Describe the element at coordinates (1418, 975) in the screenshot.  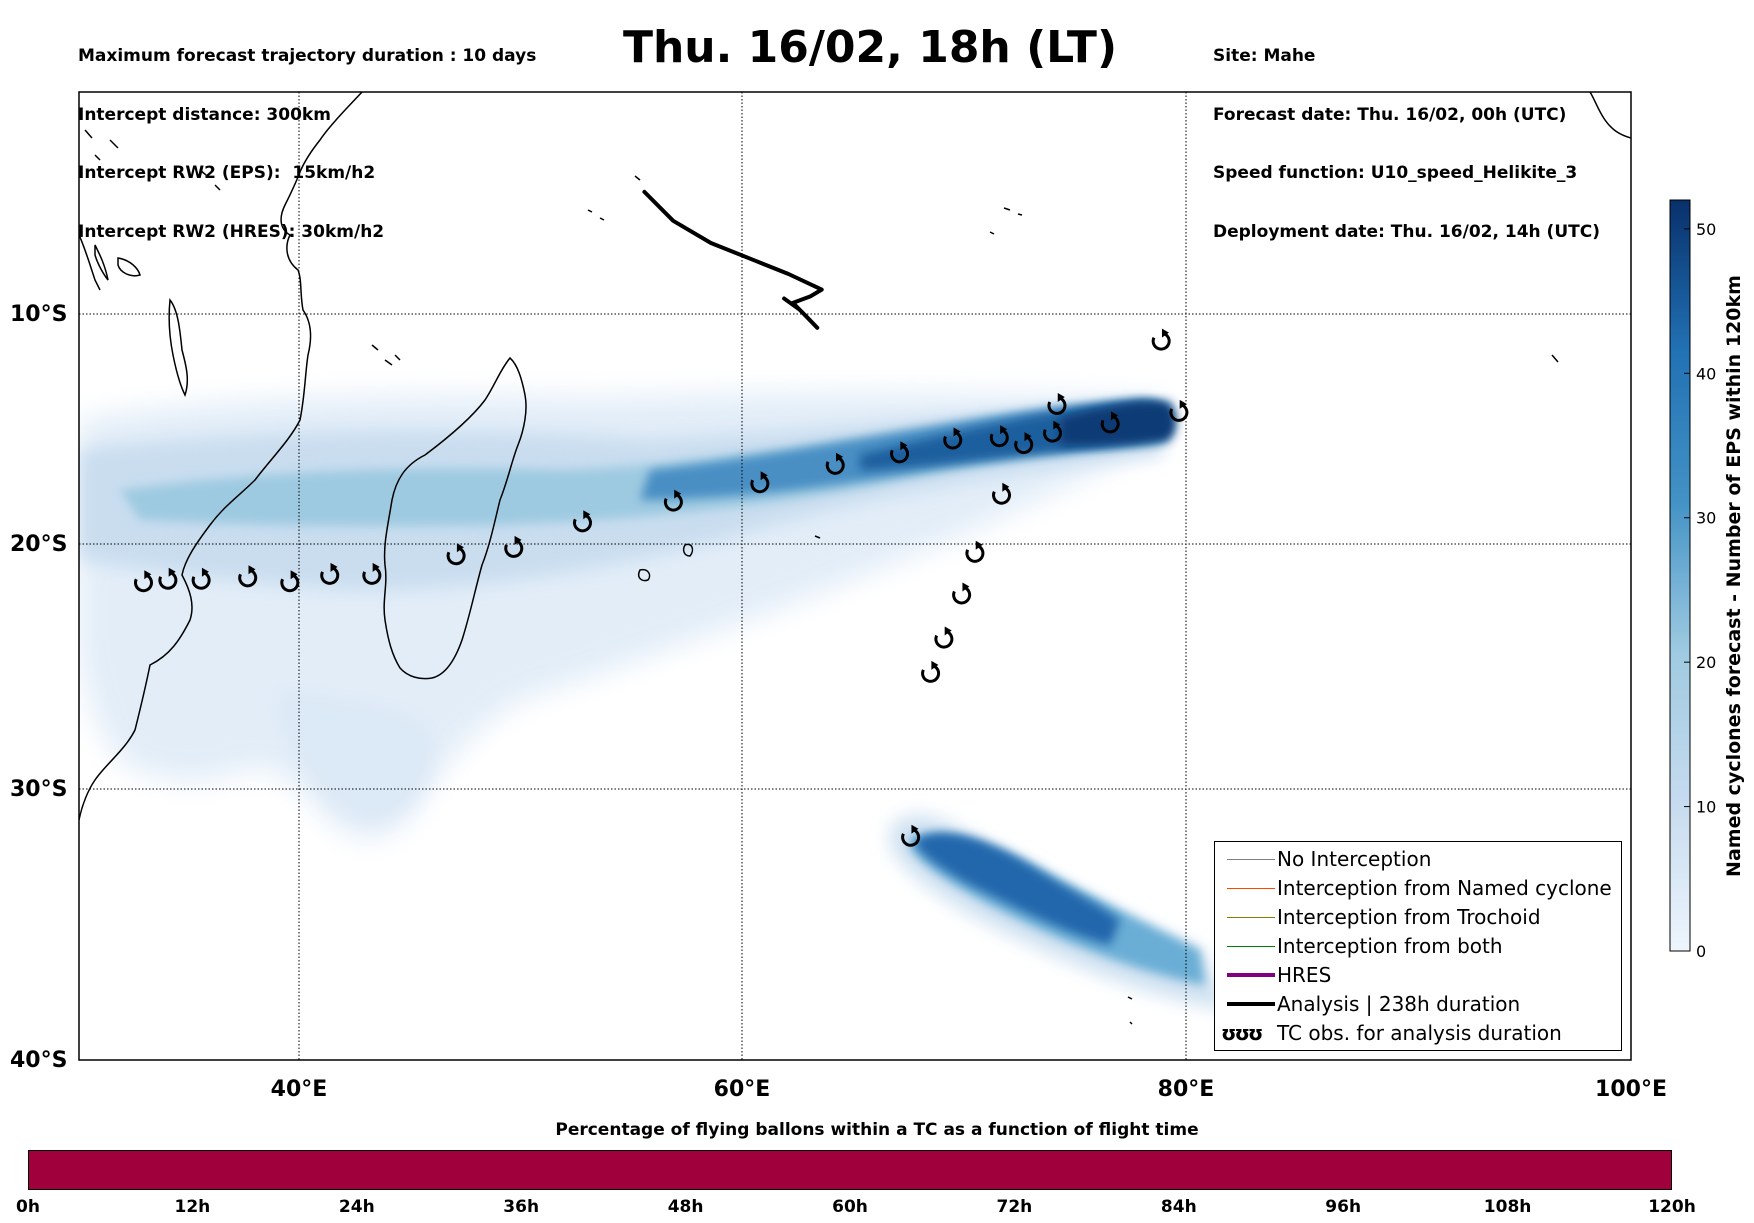
I see `legend-item-hres: HRES` at that location.